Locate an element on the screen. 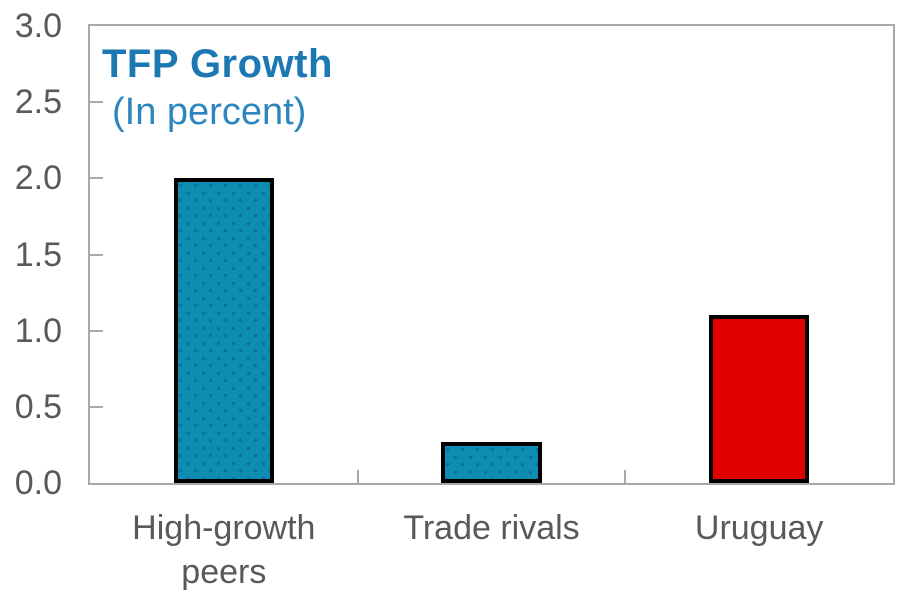 This screenshot has width=909, height=608. chart-title: TFP Growth is located at coordinates (217, 64).